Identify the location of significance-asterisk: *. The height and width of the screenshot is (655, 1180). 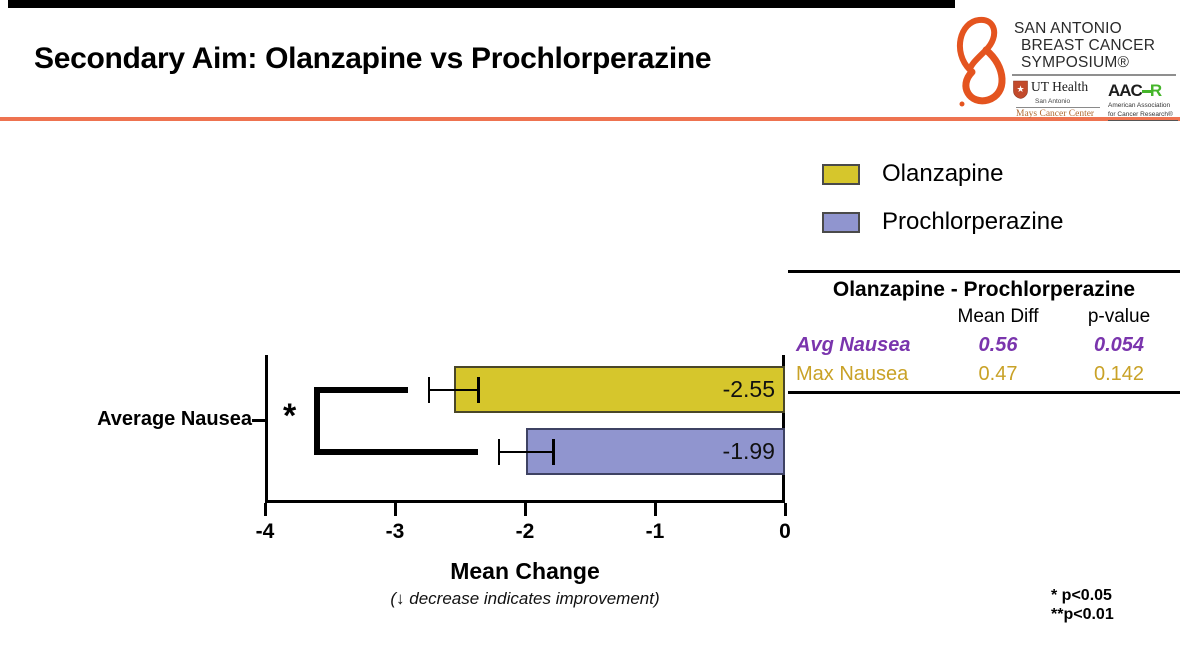
(290, 415).